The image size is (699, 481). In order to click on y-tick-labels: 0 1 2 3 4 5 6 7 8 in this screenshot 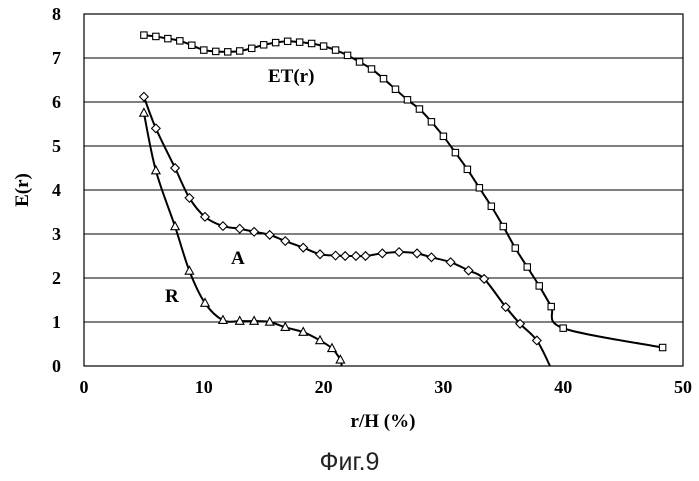, I will do `click(56, 190)`.